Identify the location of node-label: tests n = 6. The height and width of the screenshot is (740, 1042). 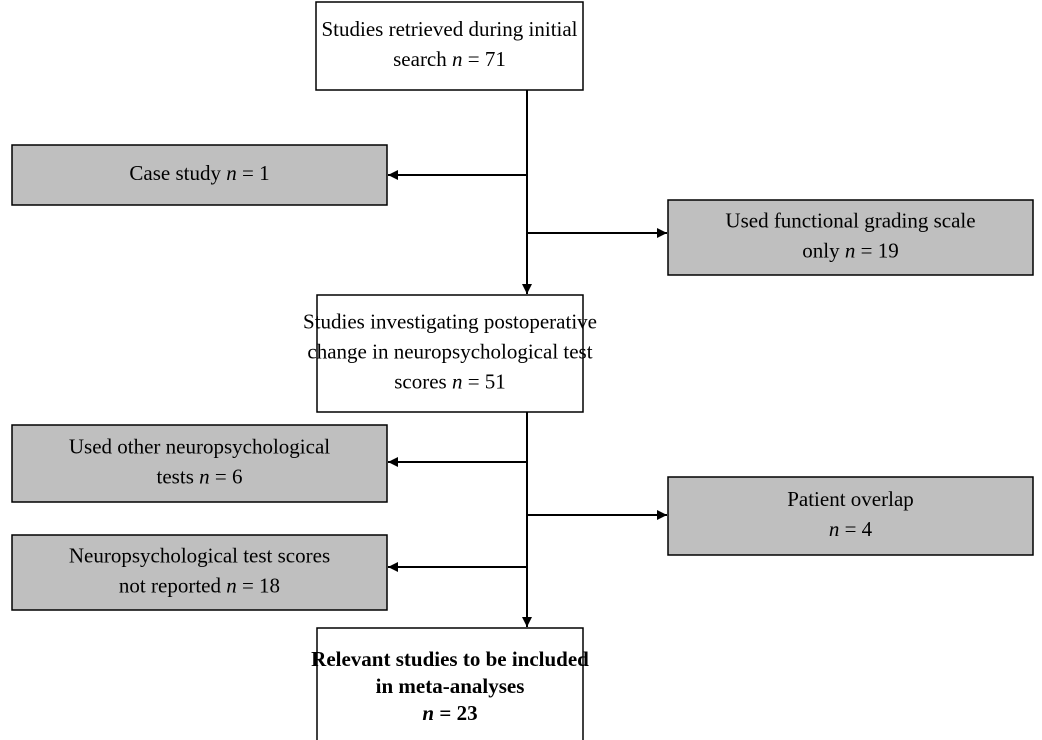
(200, 476).